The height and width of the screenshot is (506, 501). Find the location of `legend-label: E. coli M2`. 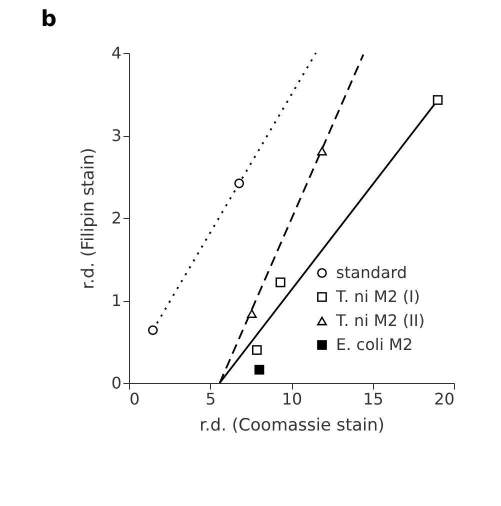

legend-label: E. coli M2 is located at coordinates (374, 344).